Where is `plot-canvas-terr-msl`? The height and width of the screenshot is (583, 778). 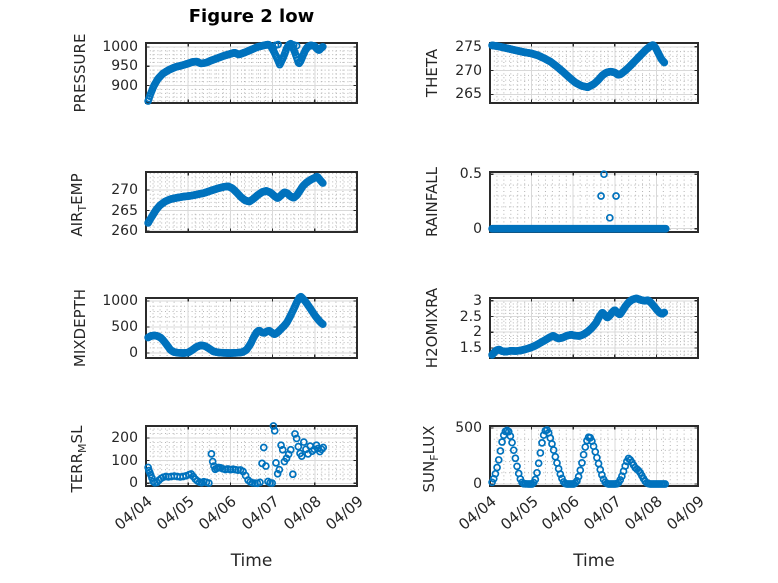 plot-canvas-terr-msl is located at coordinates (251, 455).